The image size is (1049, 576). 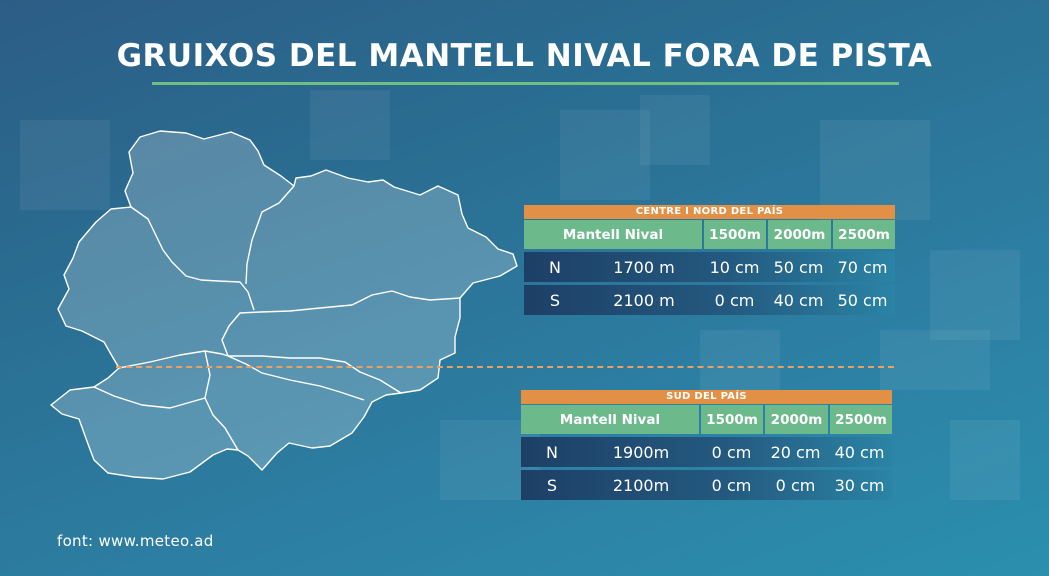 I want to click on value-2500-cell: 30 cm, so click(x=859, y=485).